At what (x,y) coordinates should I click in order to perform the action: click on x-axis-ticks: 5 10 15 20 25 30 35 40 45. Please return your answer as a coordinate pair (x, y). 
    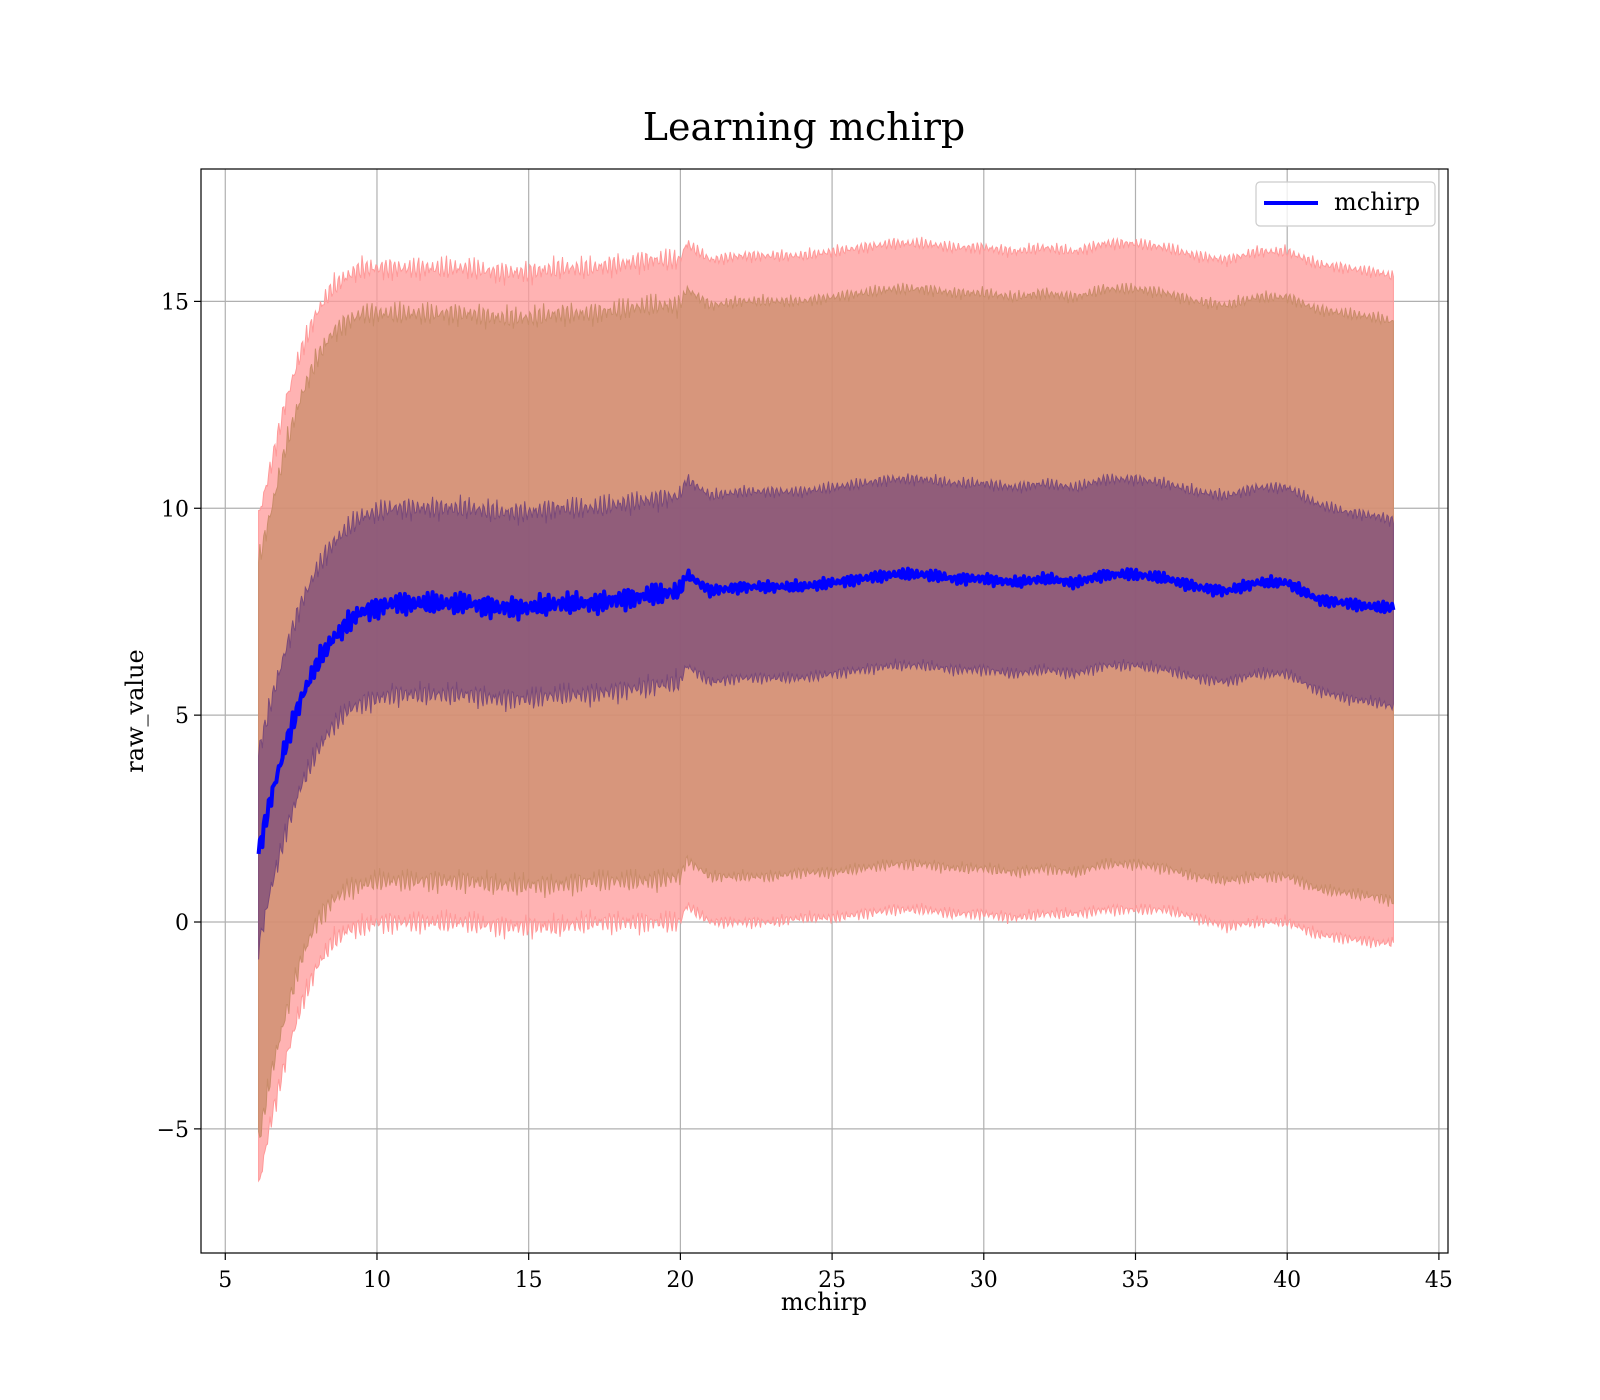
    Looking at the image, I should click on (835, 1273).